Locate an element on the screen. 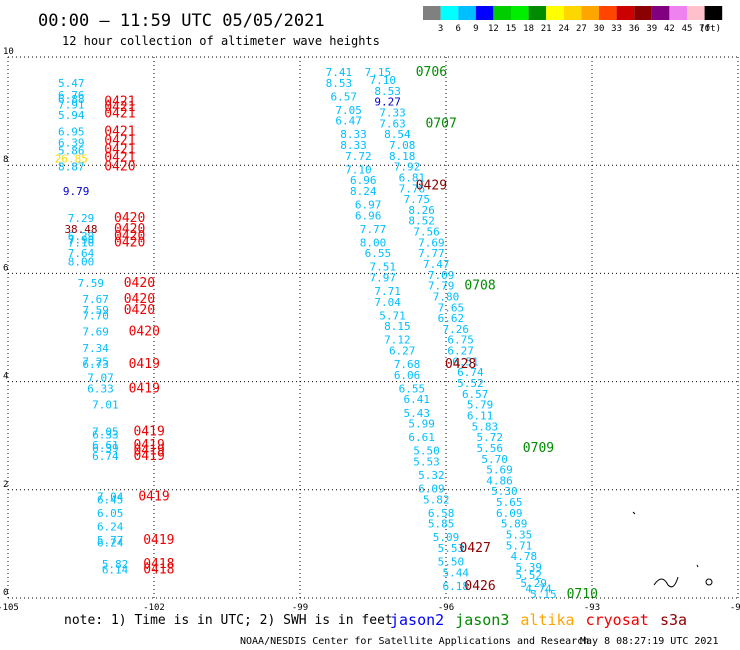 The image size is (740, 650). data-point-label: 38.48 is located at coordinates (80, 229).